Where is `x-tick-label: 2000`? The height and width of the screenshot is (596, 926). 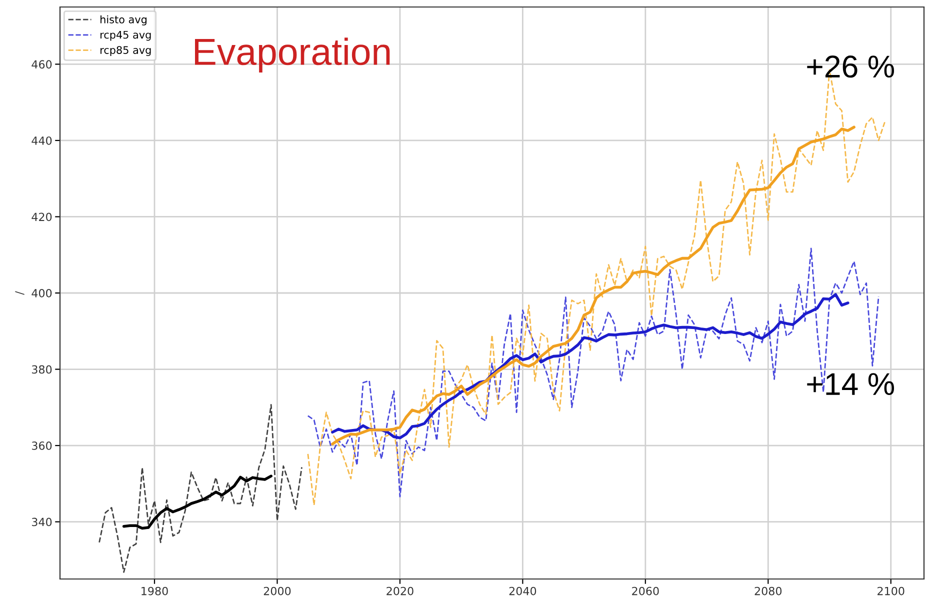 x-tick-label: 2000 is located at coordinates (277, 591).